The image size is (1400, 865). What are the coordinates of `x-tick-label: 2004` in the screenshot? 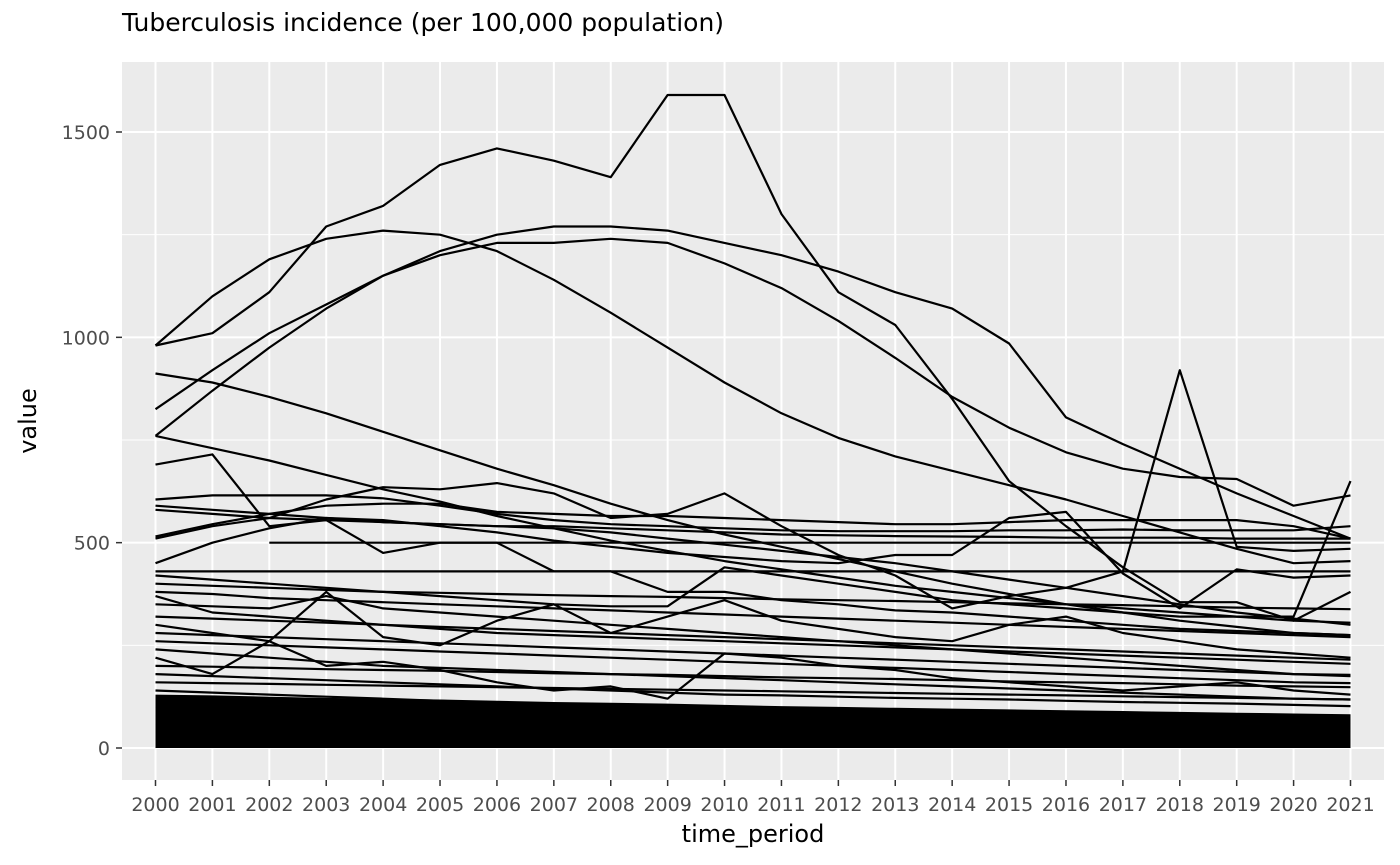 It's located at (383, 805).